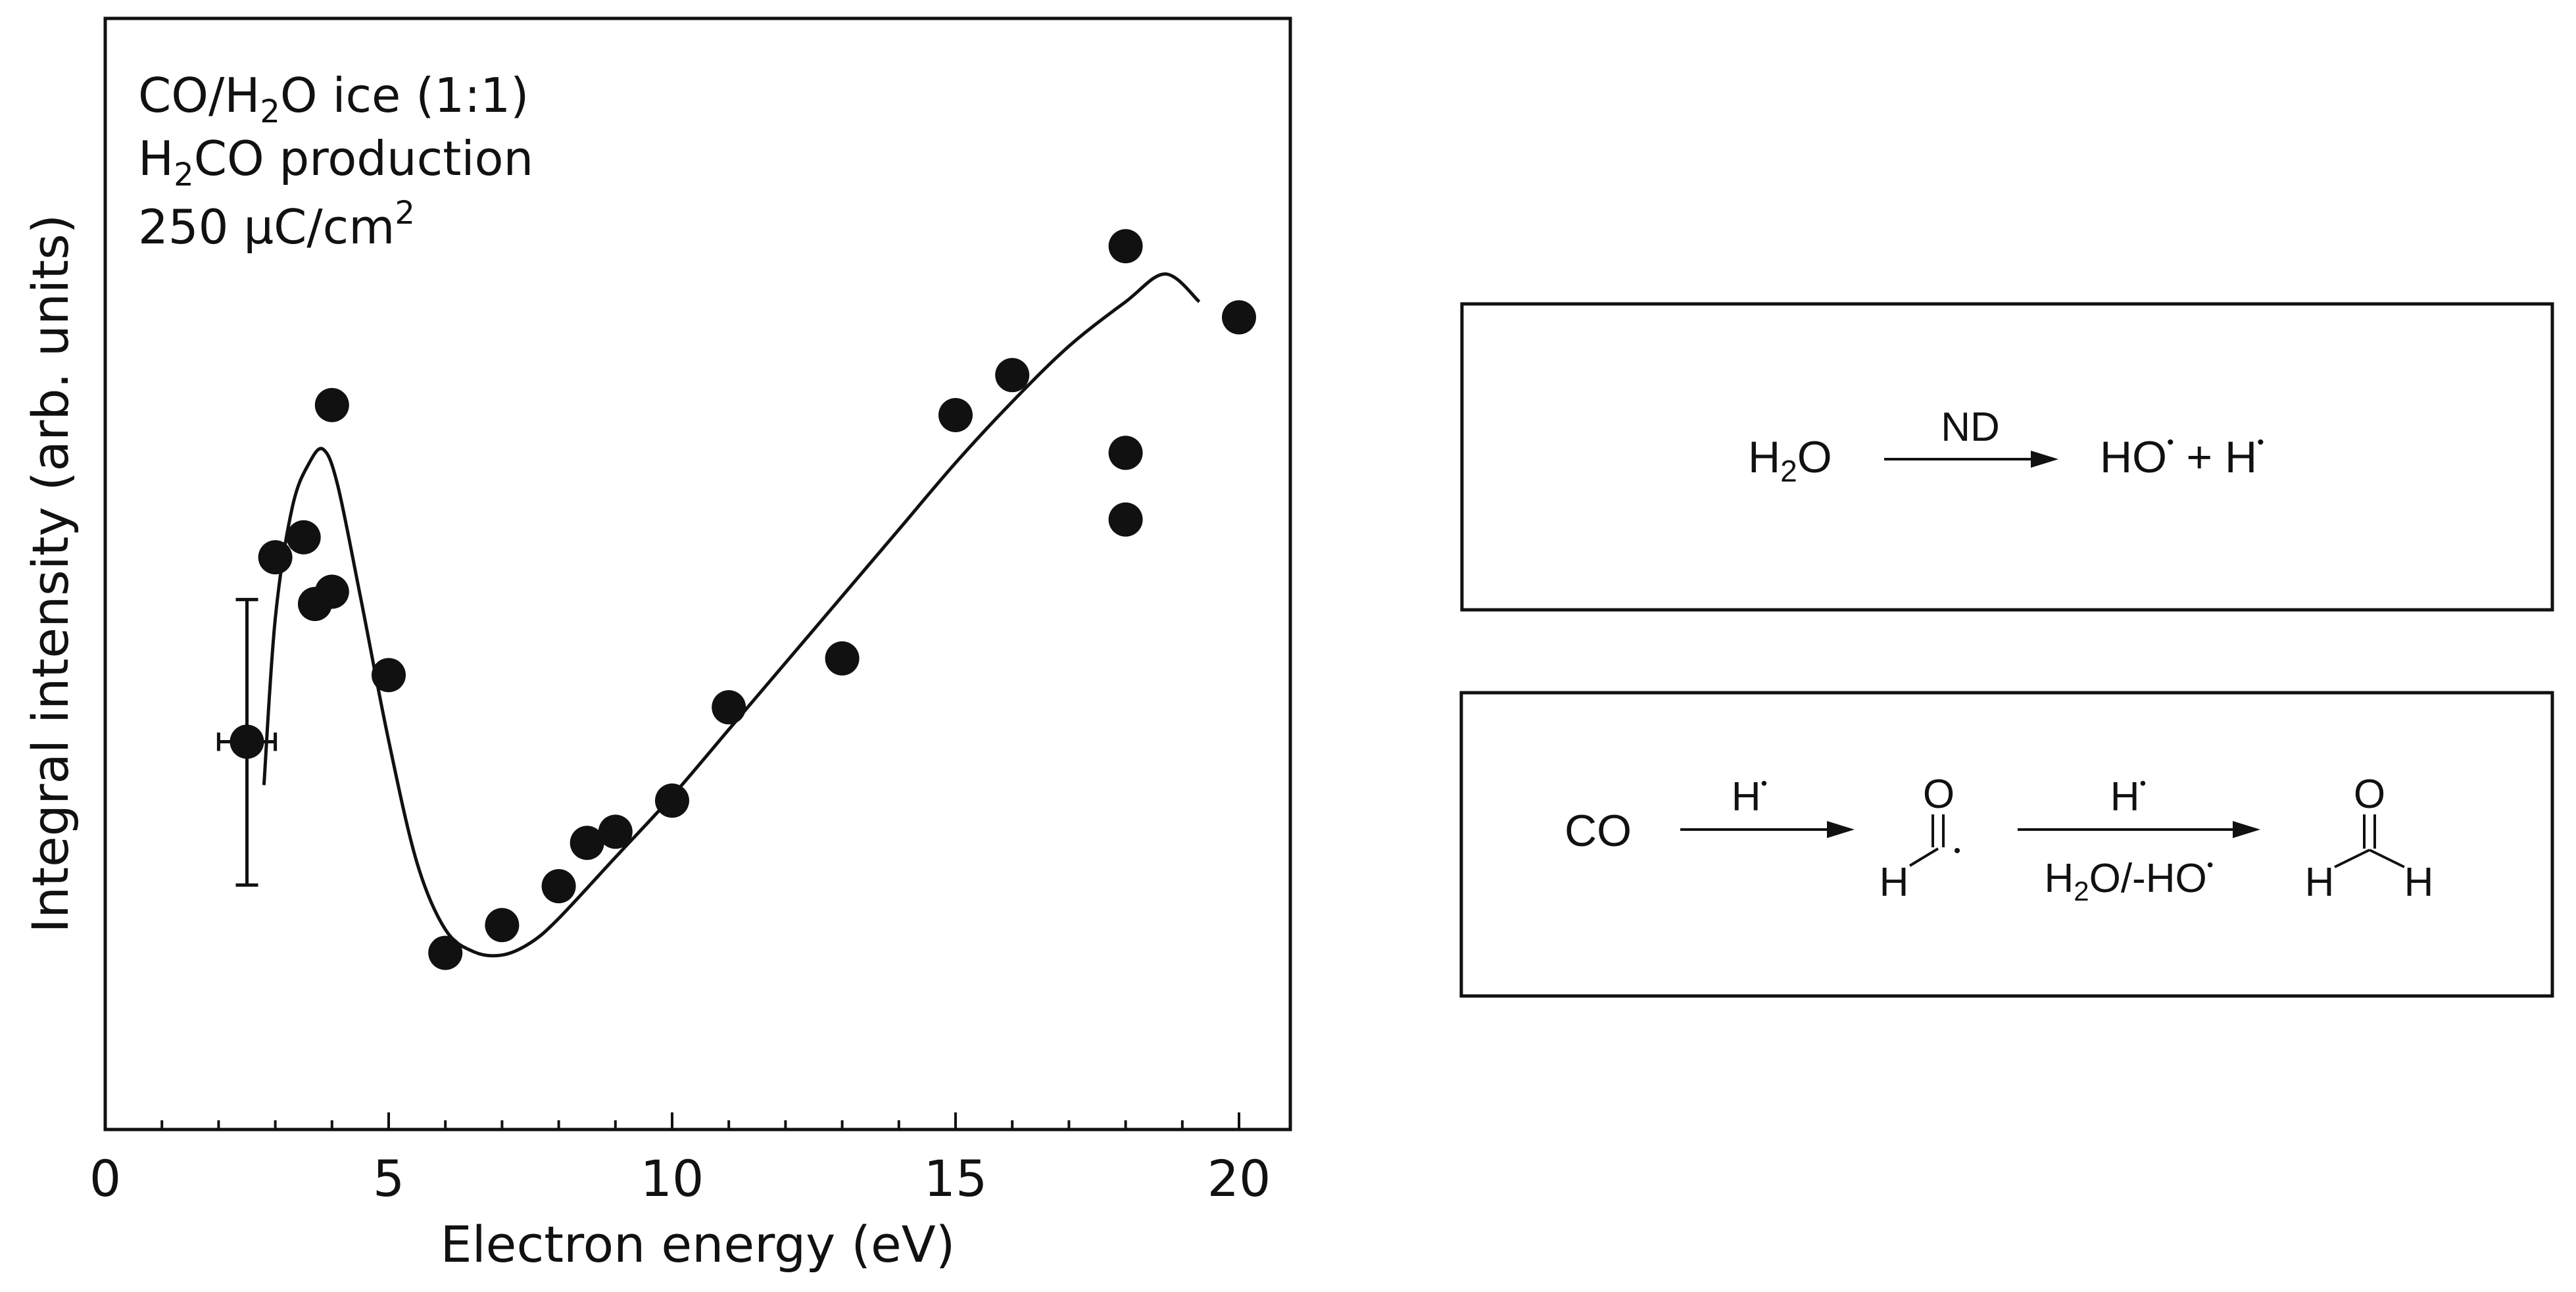  What do you see at coordinates (1971, 459) in the screenshot?
I see `reaction1-arrow` at bounding box center [1971, 459].